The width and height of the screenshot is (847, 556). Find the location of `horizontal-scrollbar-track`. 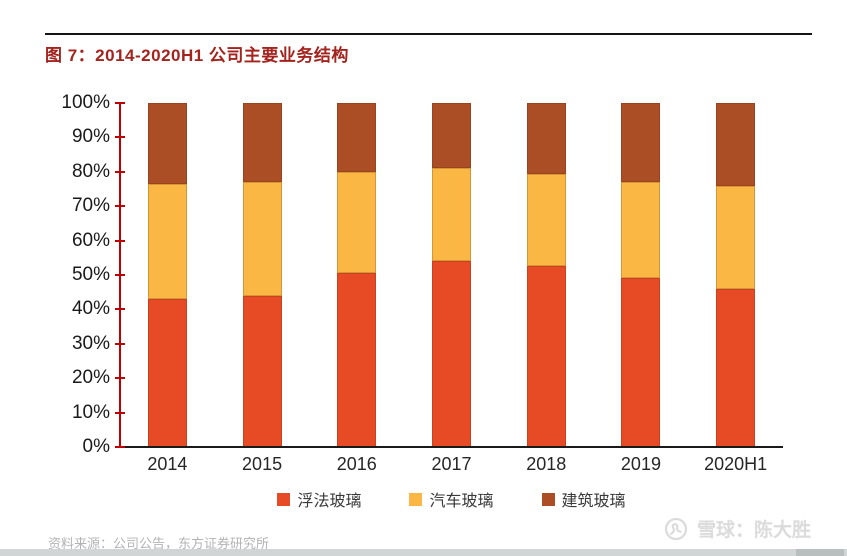

horizontal-scrollbar-track is located at coordinates (423, 552).